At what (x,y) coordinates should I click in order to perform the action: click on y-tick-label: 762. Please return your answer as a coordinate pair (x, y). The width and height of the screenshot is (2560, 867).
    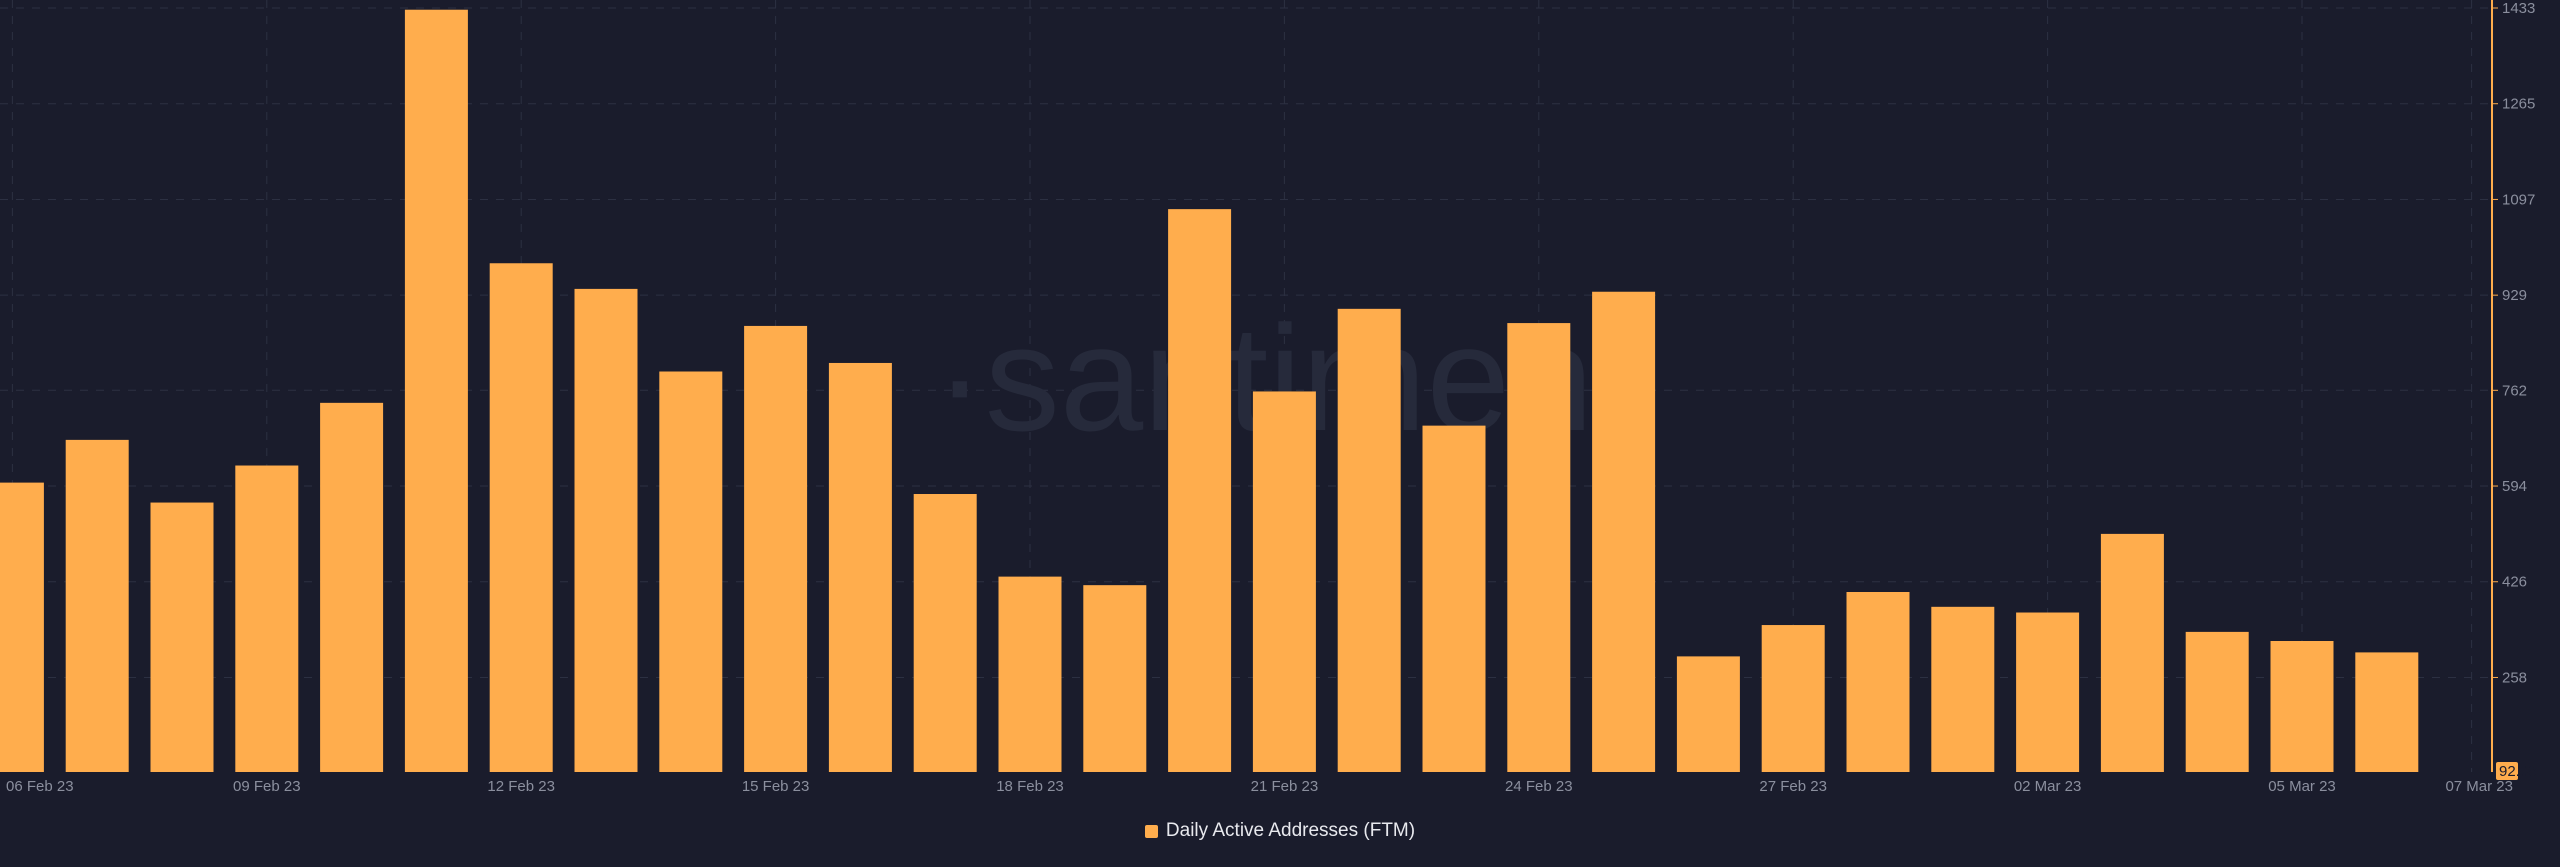
    Looking at the image, I should click on (2514, 390).